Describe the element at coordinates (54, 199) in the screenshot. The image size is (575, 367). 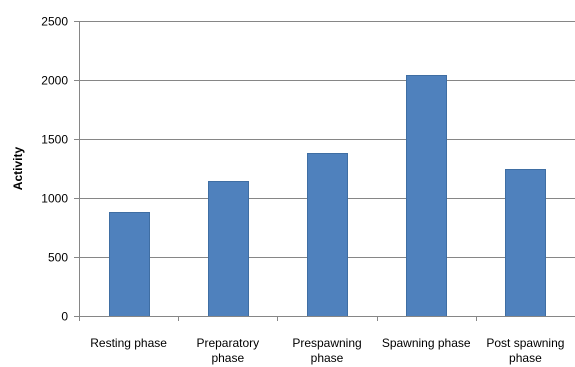
I see `y-tick-label: 1000` at that location.